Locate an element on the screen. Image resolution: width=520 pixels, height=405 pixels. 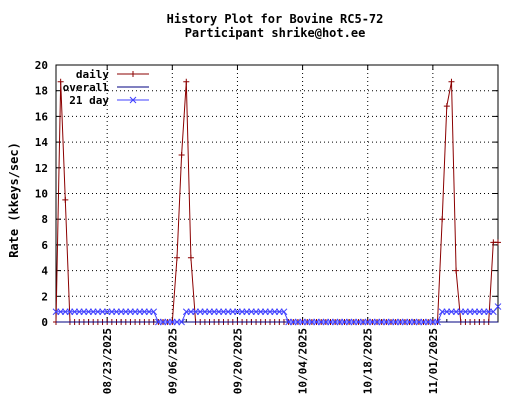
legend-label: daily is located at coordinates (92, 74).